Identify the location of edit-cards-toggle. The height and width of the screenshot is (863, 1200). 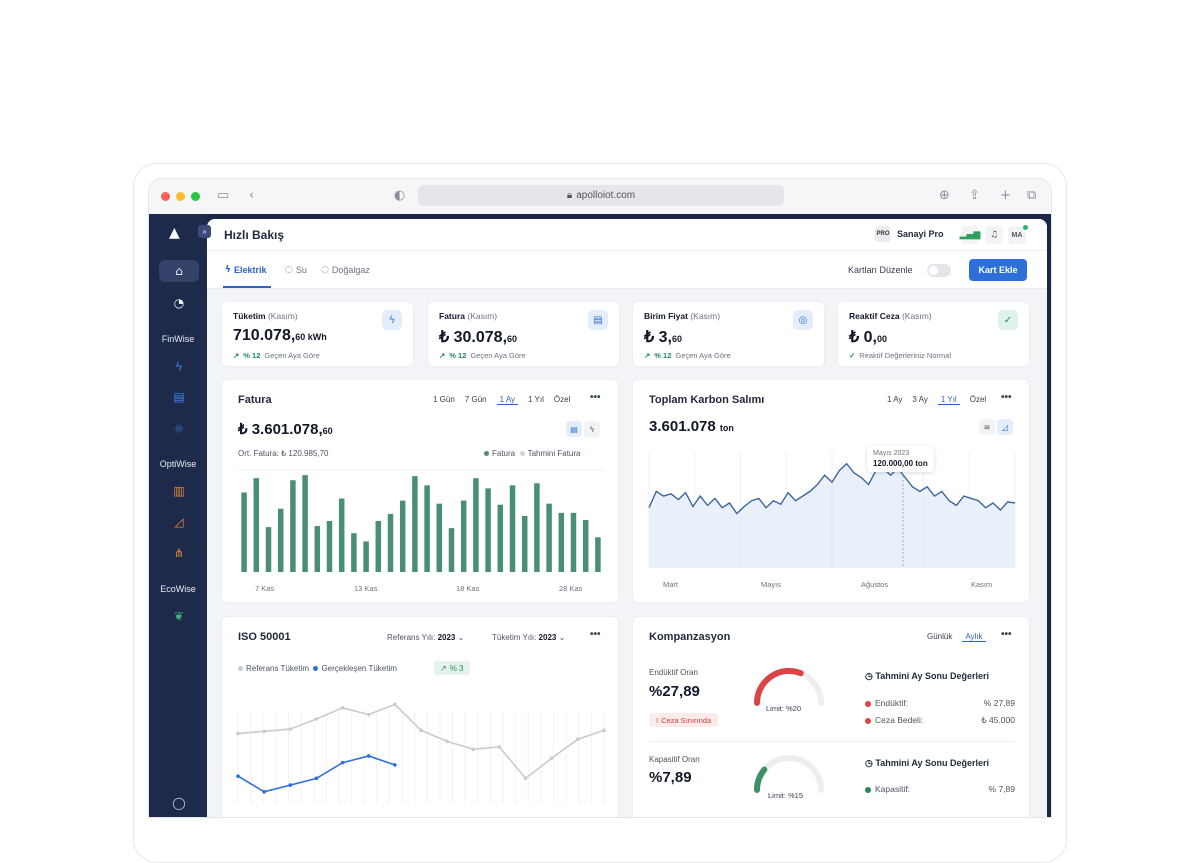
(939, 270).